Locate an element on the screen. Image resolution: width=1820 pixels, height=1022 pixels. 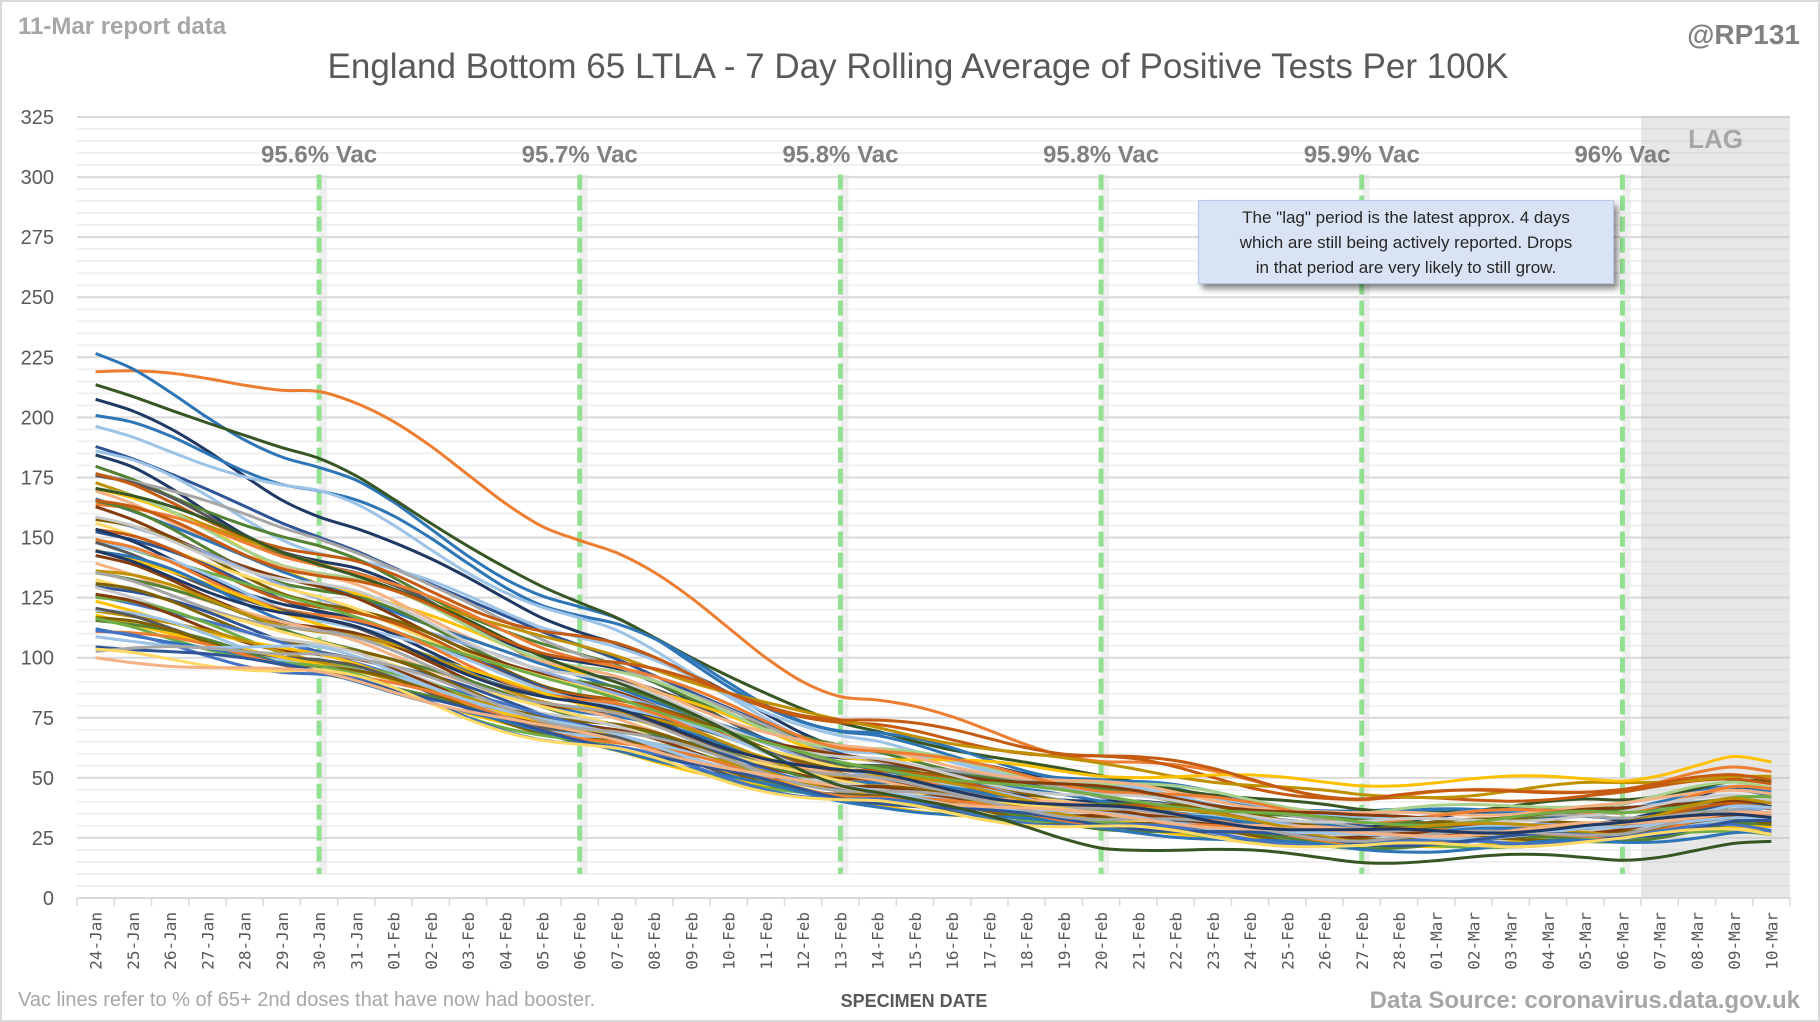
x-tick-label: 02-Mar is located at coordinates (1473, 941).